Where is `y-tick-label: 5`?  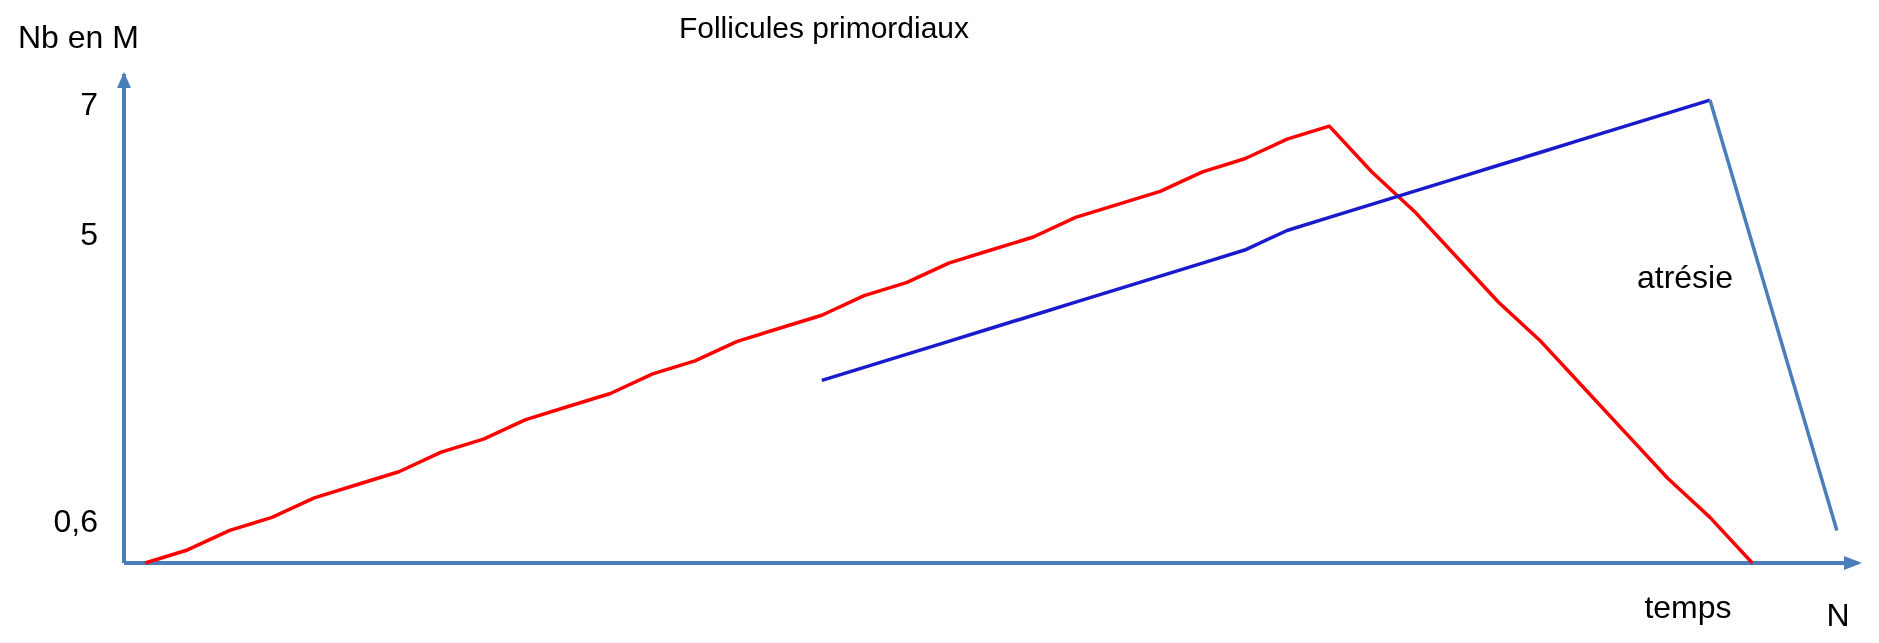 y-tick-label: 5 is located at coordinates (89, 234).